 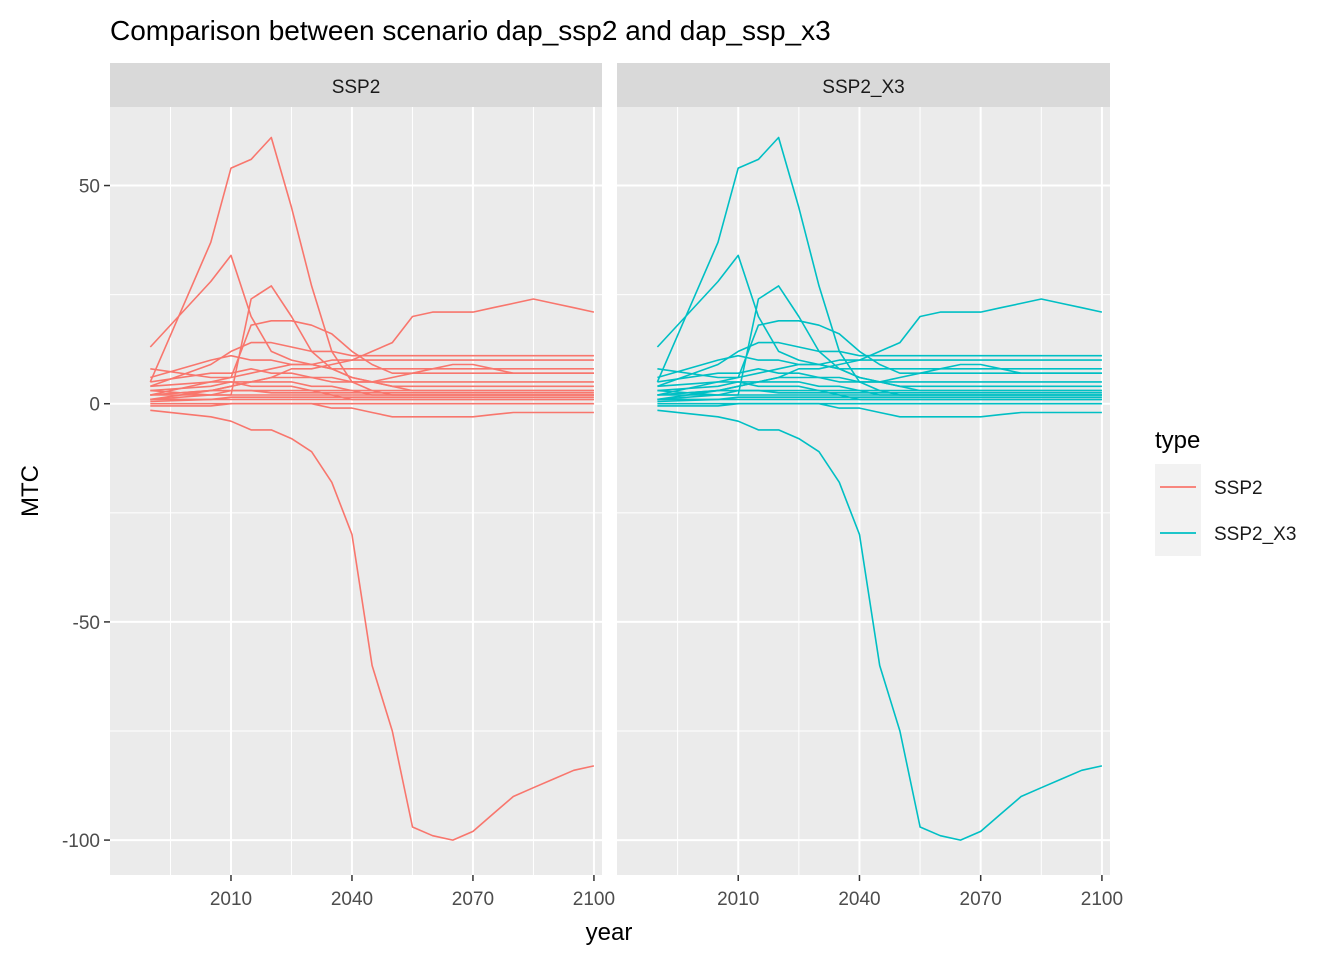 What do you see at coordinates (86, 514) in the screenshot?
I see `y-axis: -100 -50 0 50` at bounding box center [86, 514].